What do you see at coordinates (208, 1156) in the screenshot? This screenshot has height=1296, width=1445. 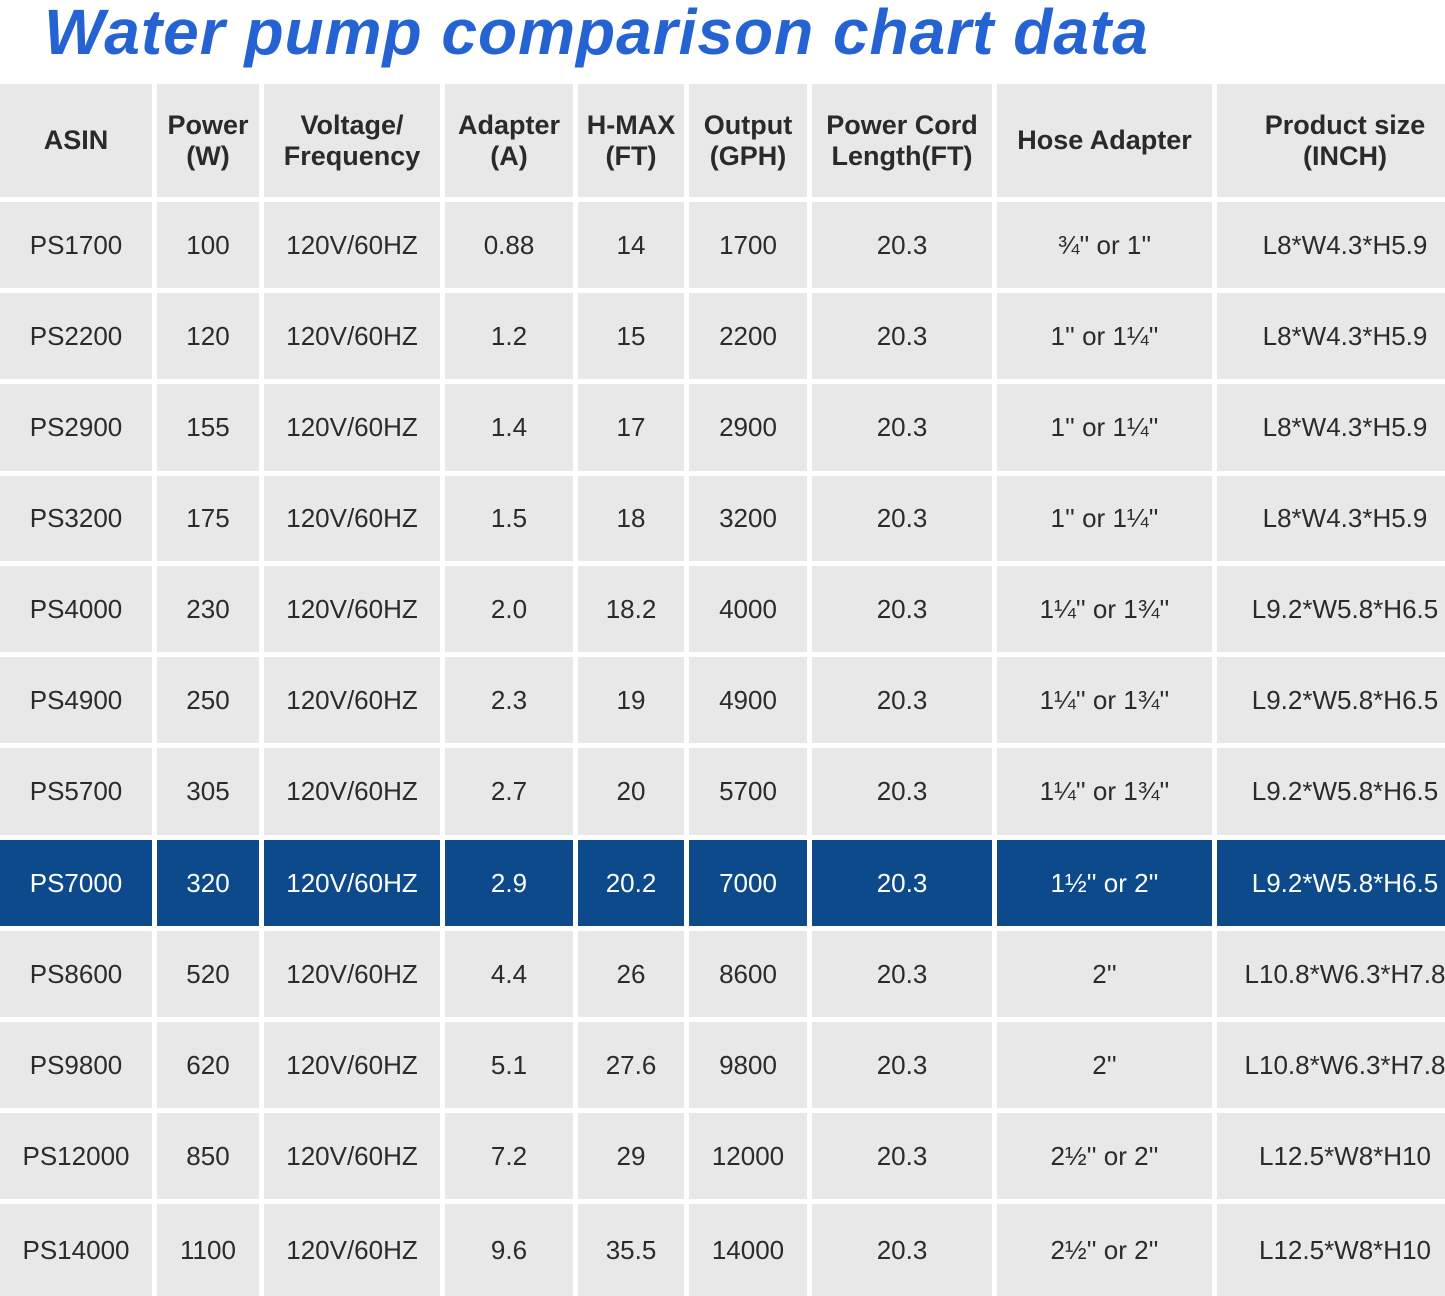 I see `cell-power: 850` at bounding box center [208, 1156].